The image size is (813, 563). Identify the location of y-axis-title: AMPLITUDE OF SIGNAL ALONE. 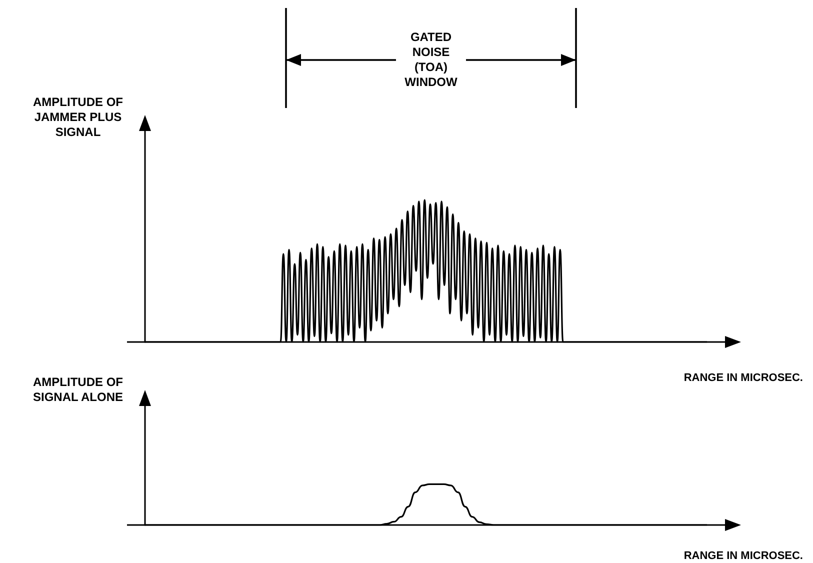
(78, 390).